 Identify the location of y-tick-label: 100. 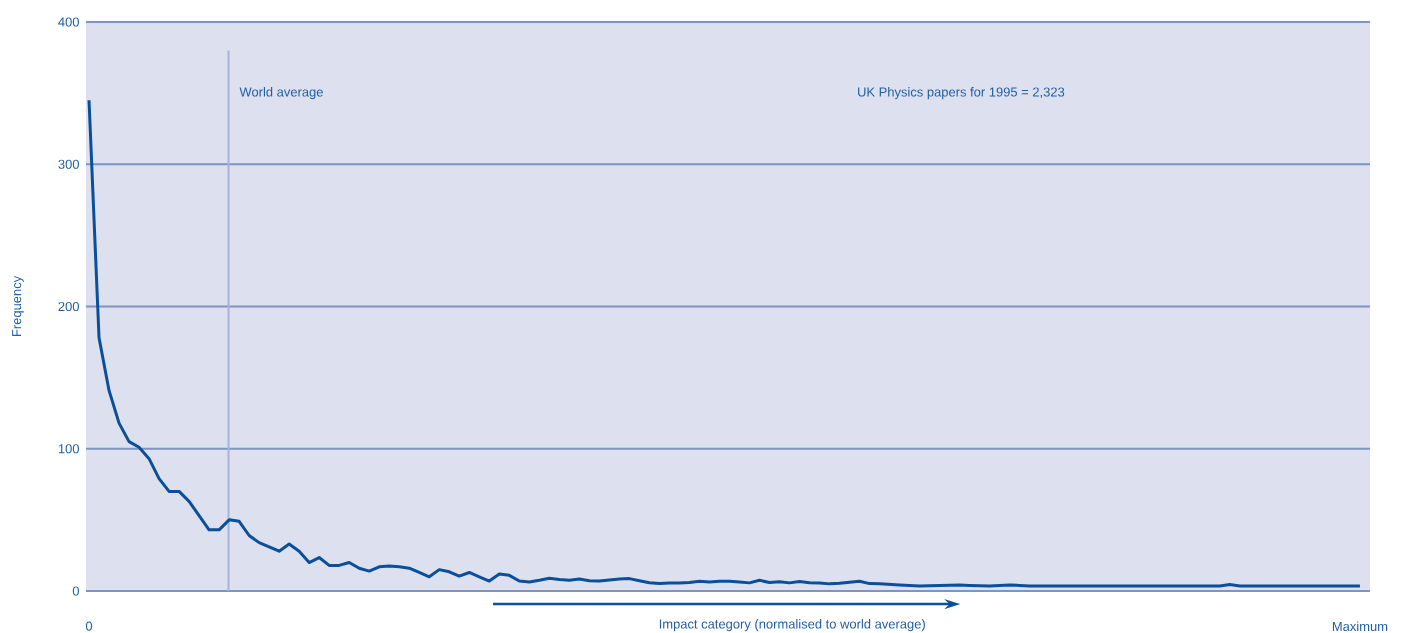
(68, 449).